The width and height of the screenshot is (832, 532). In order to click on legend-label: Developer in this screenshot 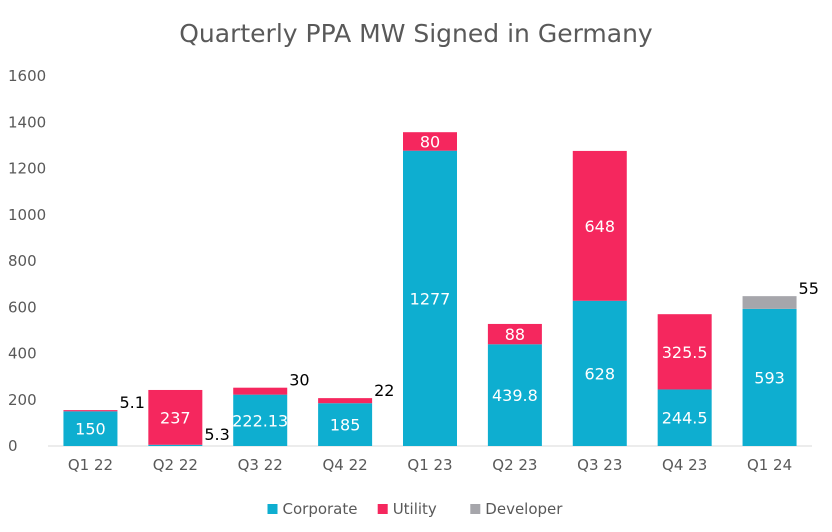, I will do `click(524, 509)`.